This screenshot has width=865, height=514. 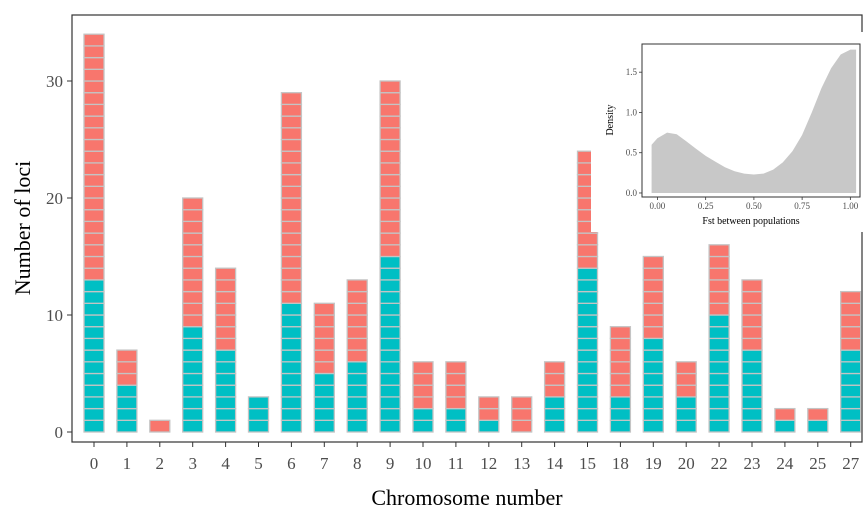 I want to click on x-tick-label: 23, so click(x=752, y=463).